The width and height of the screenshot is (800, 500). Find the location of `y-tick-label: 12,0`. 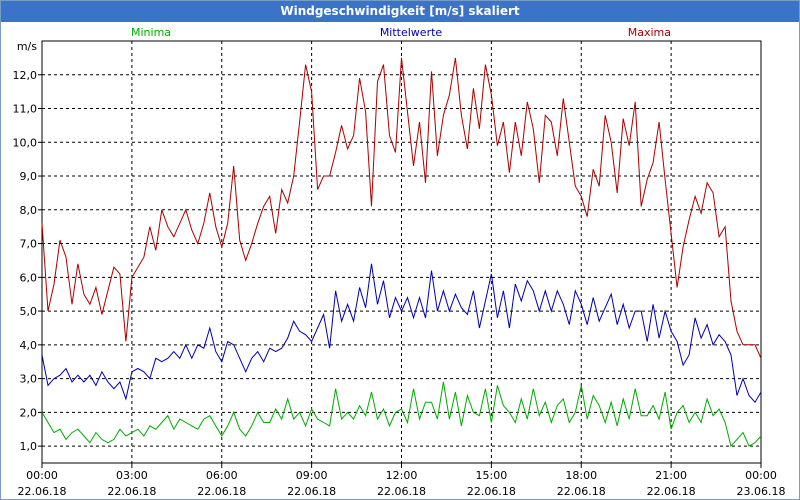

y-tick-label: 12,0 is located at coordinates (25, 75).